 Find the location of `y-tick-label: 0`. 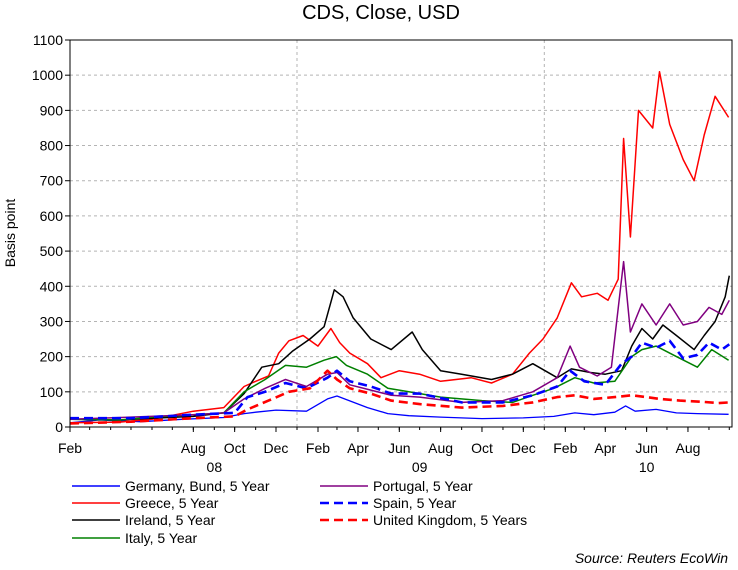

y-tick-label: 0 is located at coordinates (59, 427).